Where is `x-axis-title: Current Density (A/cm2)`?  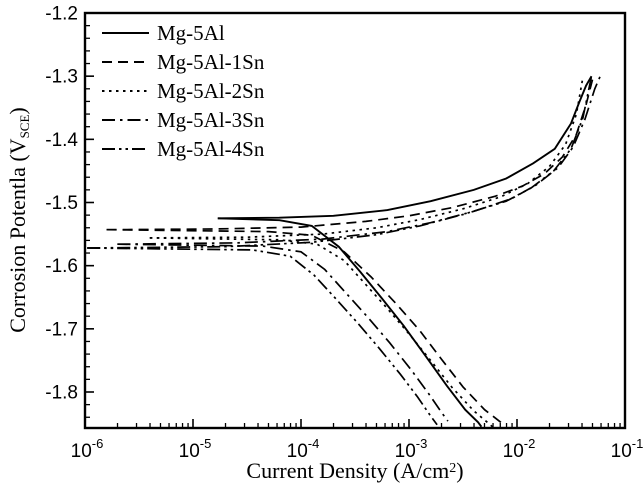 x-axis-title: Current Density (A/cm2) is located at coordinates (355, 471).